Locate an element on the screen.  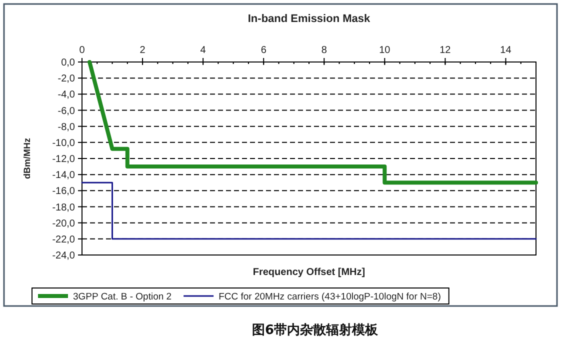
y-tick-label: -8,0 is located at coordinates (67, 127).